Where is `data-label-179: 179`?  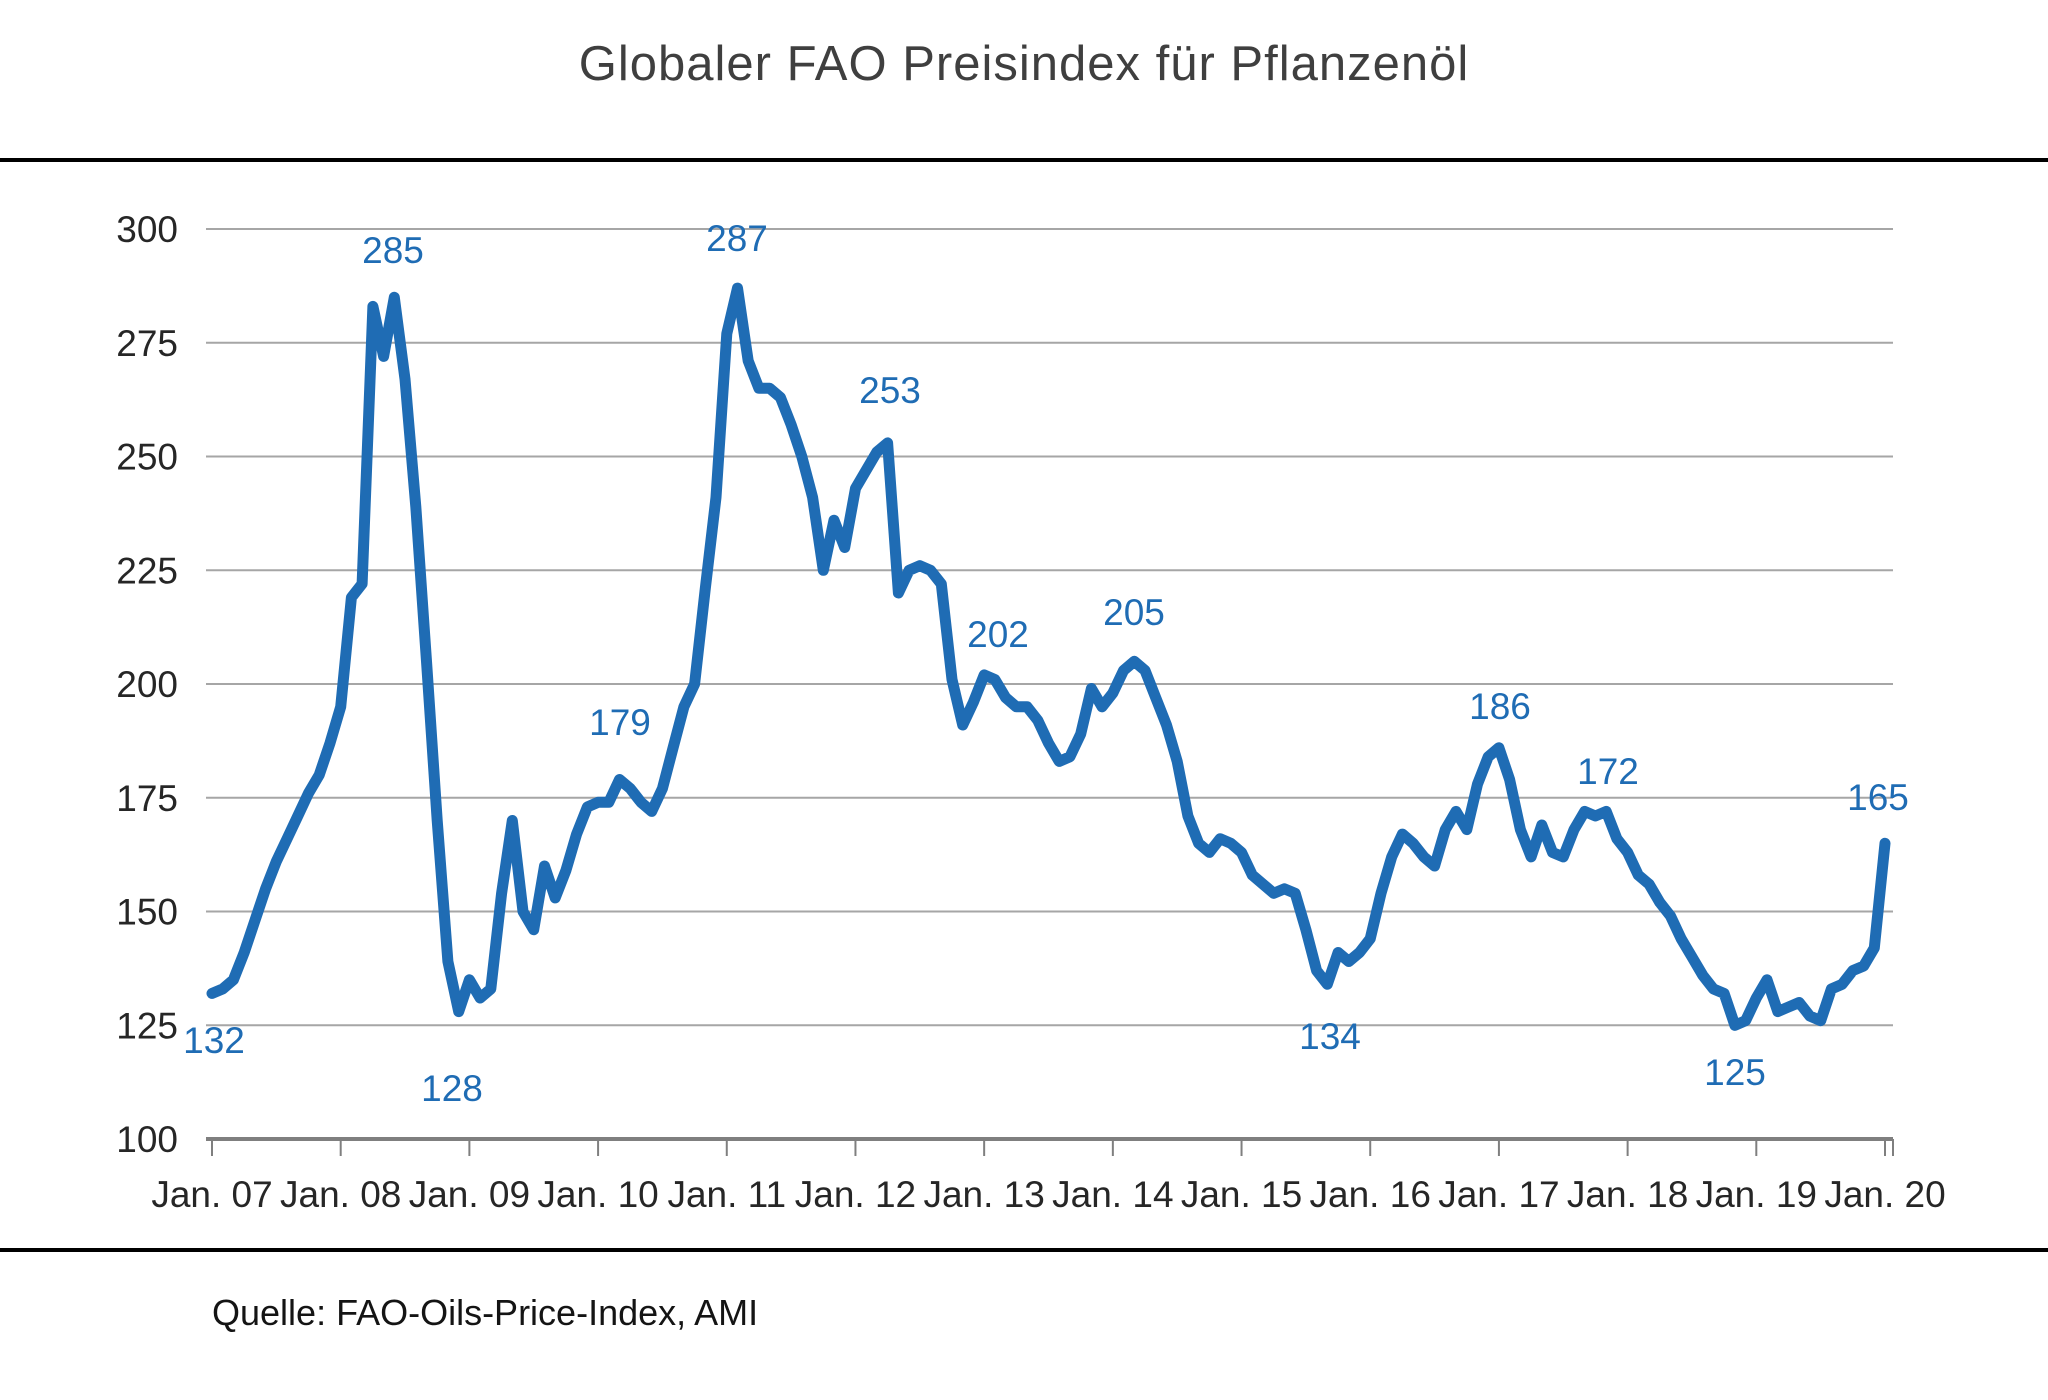 data-label-179: 179 is located at coordinates (620, 722).